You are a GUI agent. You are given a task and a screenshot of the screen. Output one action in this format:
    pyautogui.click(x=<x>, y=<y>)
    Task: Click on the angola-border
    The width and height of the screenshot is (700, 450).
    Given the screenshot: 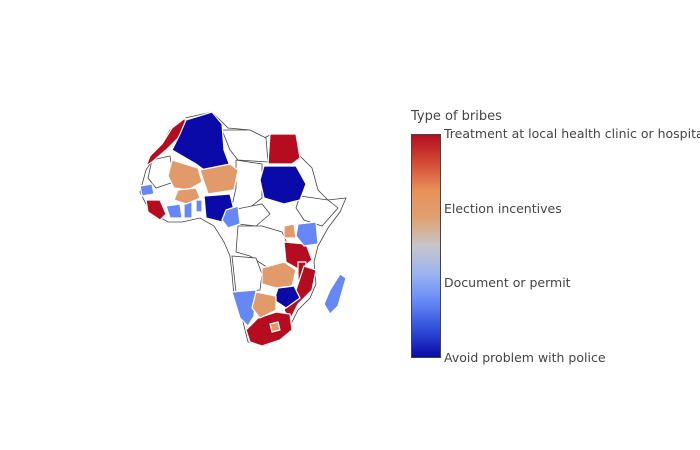 What is the action you would take?
    pyautogui.click(x=247, y=274)
    